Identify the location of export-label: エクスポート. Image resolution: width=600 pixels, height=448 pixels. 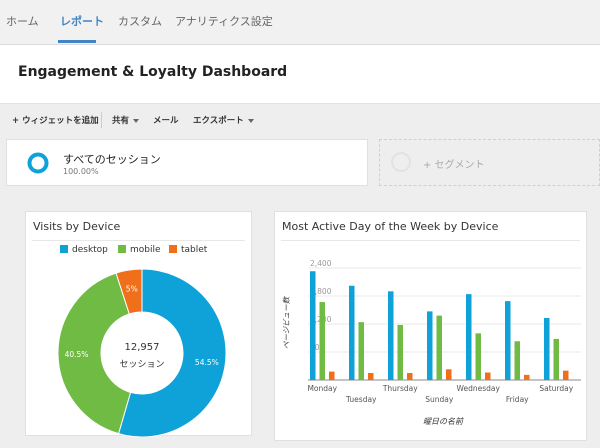
(218, 121).